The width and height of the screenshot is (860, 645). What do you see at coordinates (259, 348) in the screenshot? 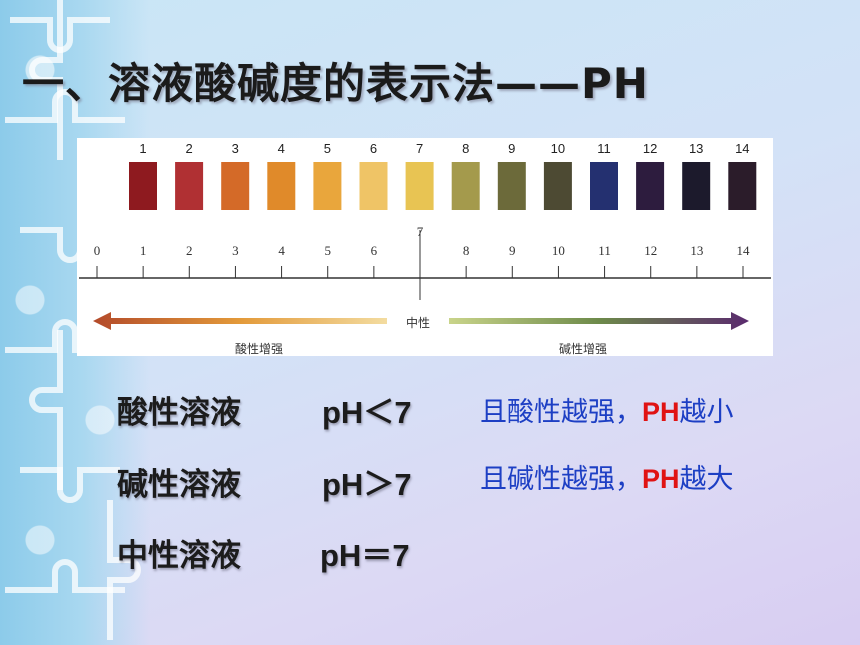
I see `acid-label: 酸性增强` at bounding box center [259, 348].